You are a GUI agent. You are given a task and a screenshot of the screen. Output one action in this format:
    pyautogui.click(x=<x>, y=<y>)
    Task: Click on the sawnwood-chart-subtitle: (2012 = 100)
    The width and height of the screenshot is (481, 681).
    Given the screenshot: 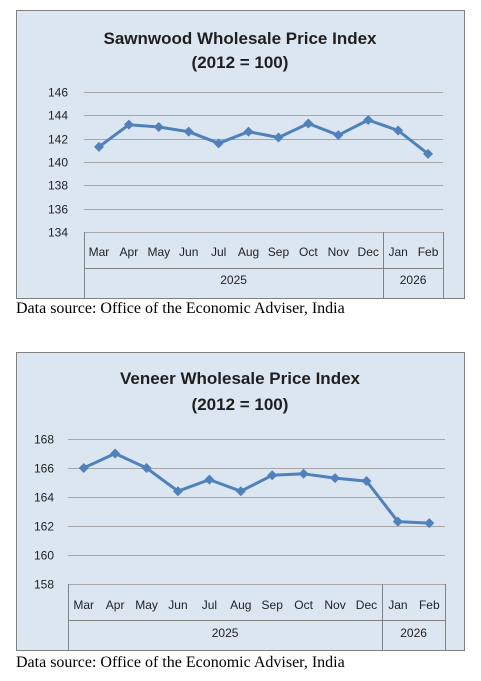 What is the action you would take?
    pyautogui.click(x=240, y=62)
    